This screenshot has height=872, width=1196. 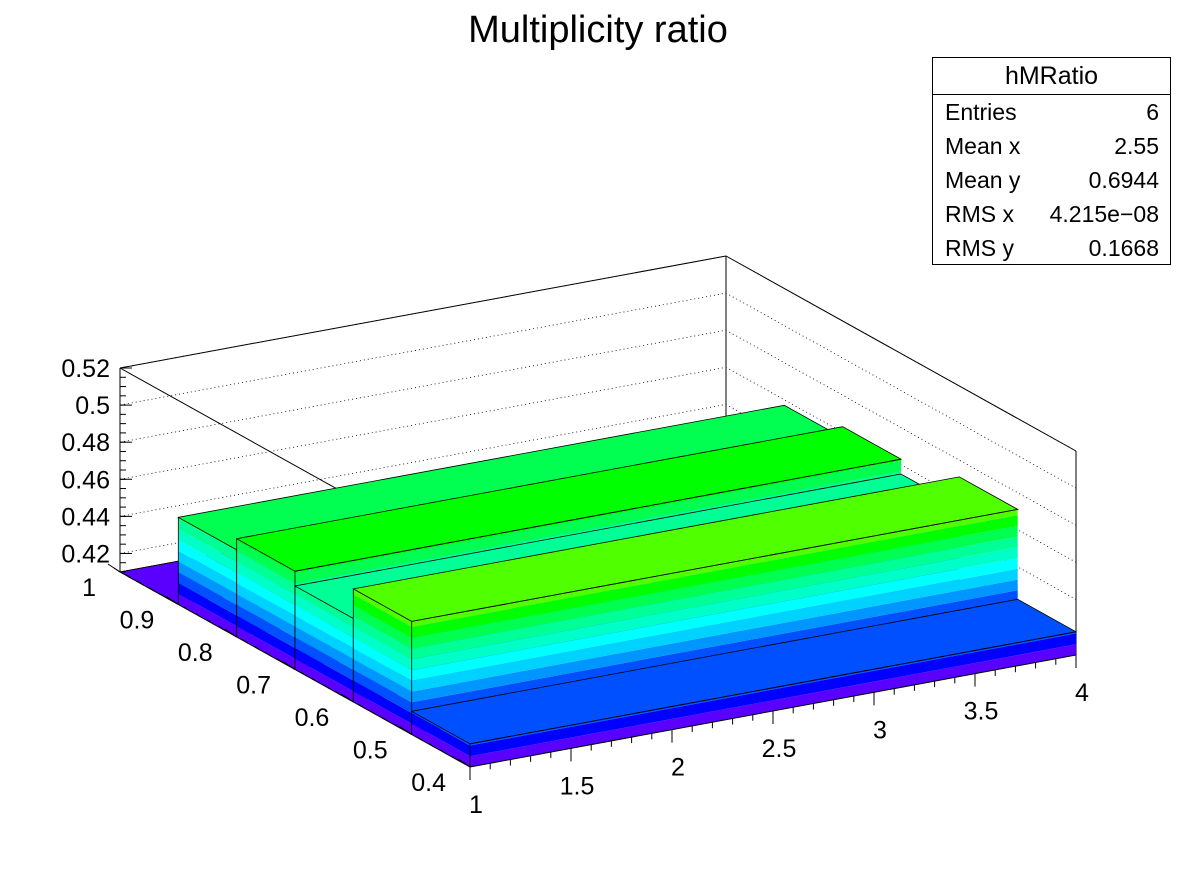 I want to click on chart-title: Multiplicity ratio, so click(x=598, y=30).